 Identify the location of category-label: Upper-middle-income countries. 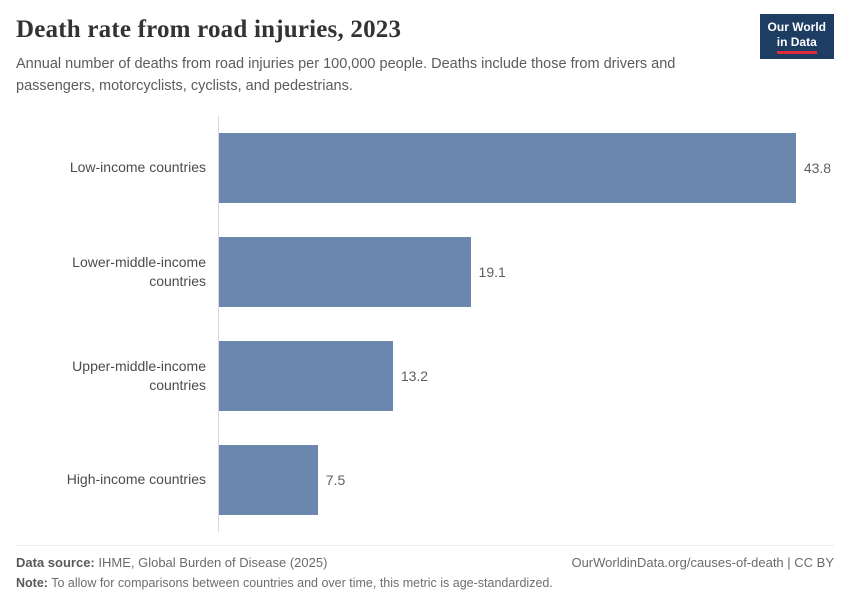
(139, 375).